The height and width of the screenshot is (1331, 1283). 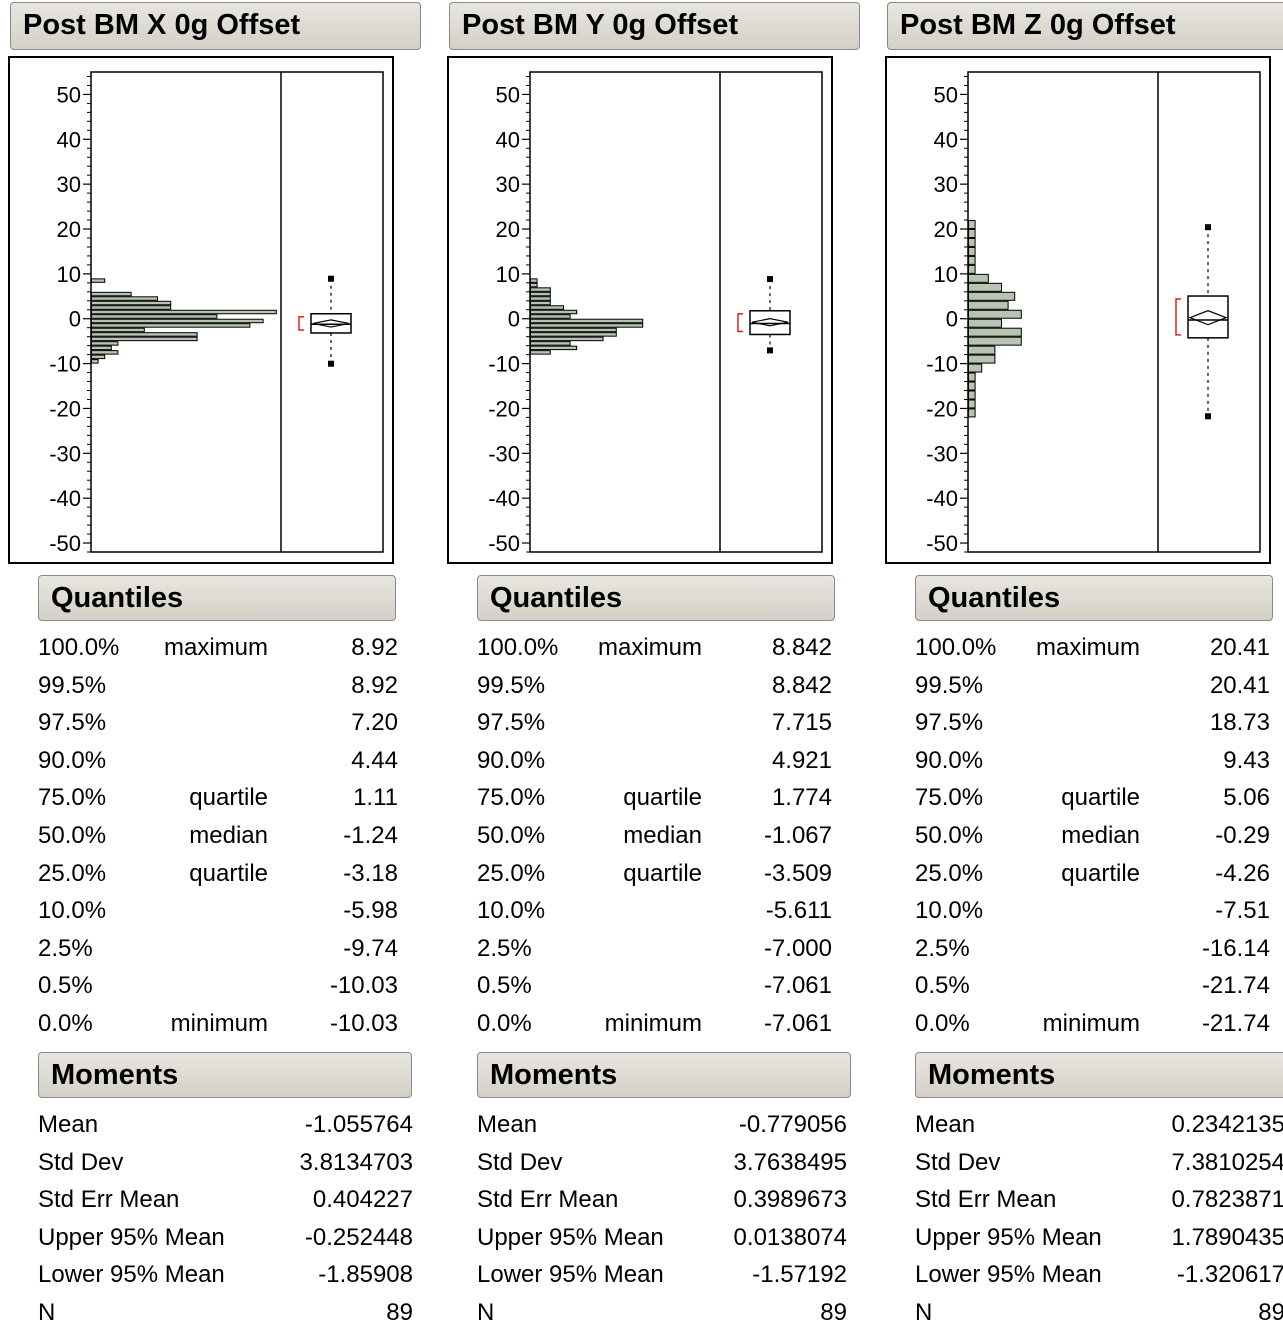 What do you see at coordinates (72, 760) in the screenshot?
I see `quantile-pct: 90.0%` at bounding box center [72, 760].